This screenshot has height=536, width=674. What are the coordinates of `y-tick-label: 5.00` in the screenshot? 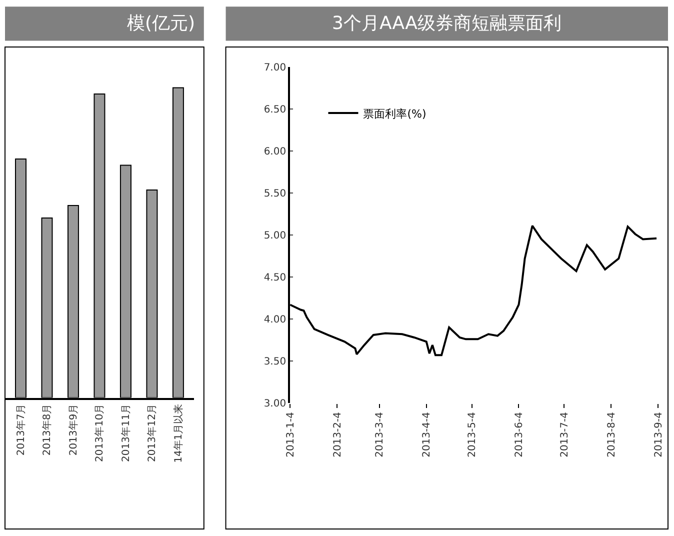 It's located at (275, 236).